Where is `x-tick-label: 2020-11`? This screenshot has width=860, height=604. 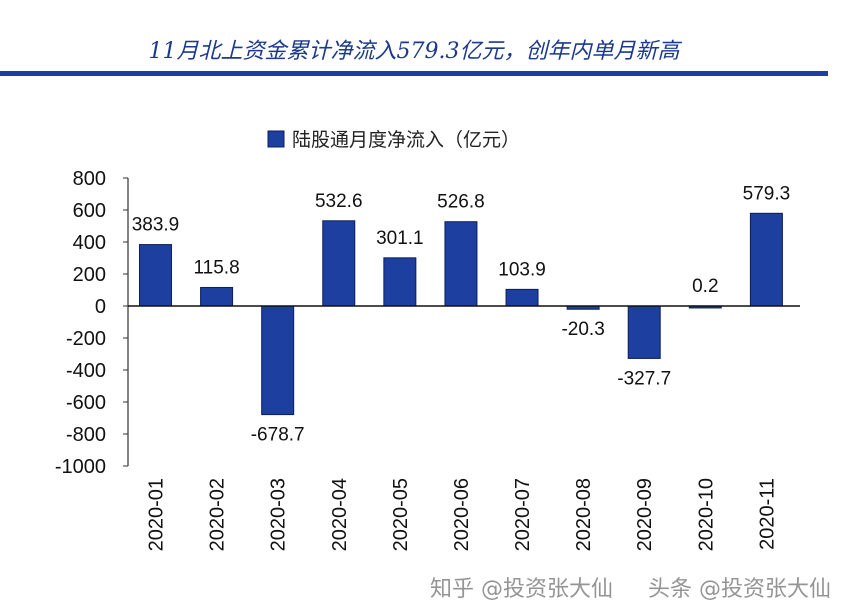 x-tick-label: 2020-11 is located at coordinates (767, 514).